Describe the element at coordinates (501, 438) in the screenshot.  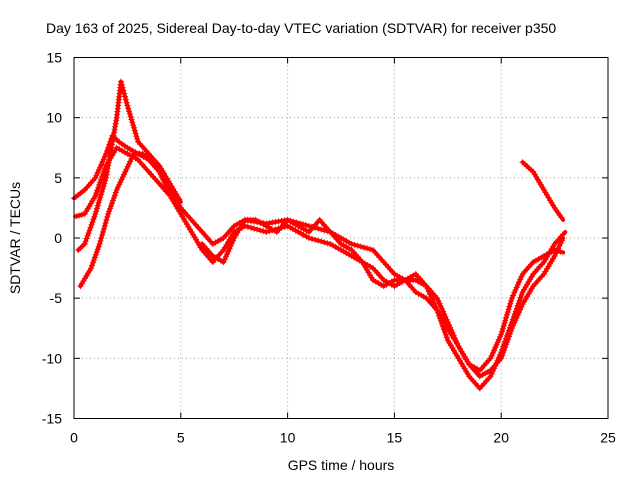
I see `x-tick-label: 20` at that location.